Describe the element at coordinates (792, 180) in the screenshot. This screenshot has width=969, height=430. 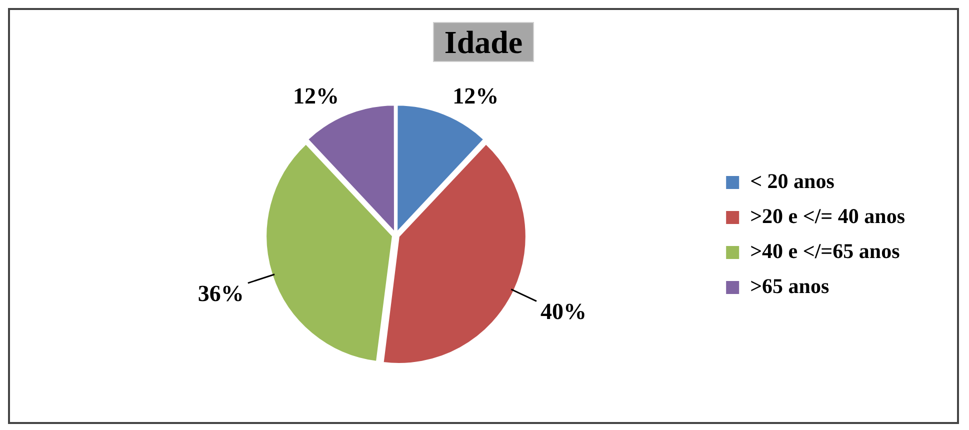
I see `legend-label: < 20 anos` at that location.